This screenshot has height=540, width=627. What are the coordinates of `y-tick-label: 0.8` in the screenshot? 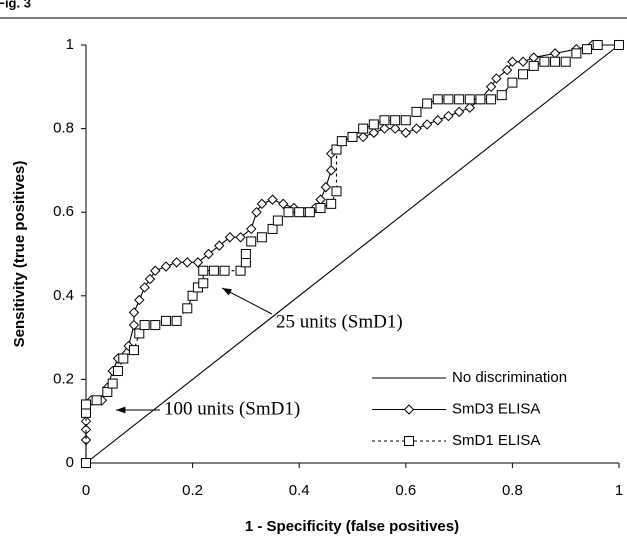 It's located at (63, 128).